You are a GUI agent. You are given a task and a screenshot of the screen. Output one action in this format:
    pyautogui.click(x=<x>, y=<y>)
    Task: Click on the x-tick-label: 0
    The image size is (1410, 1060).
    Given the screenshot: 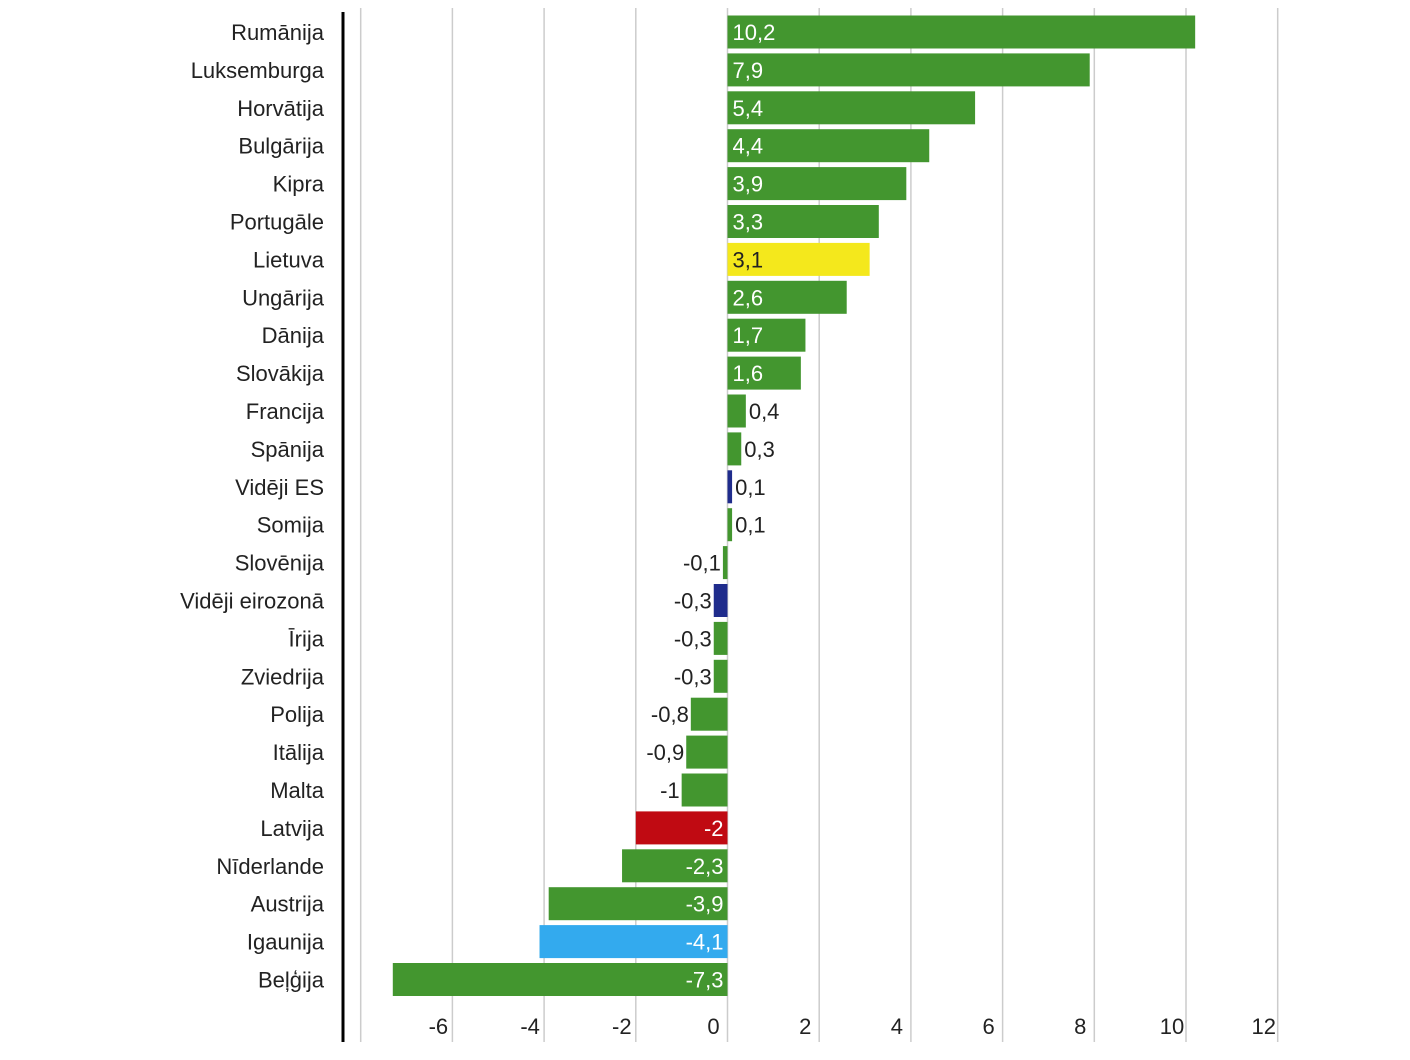 What is the action you would take?
    pyautogui.click(x=713, y=1026)
    